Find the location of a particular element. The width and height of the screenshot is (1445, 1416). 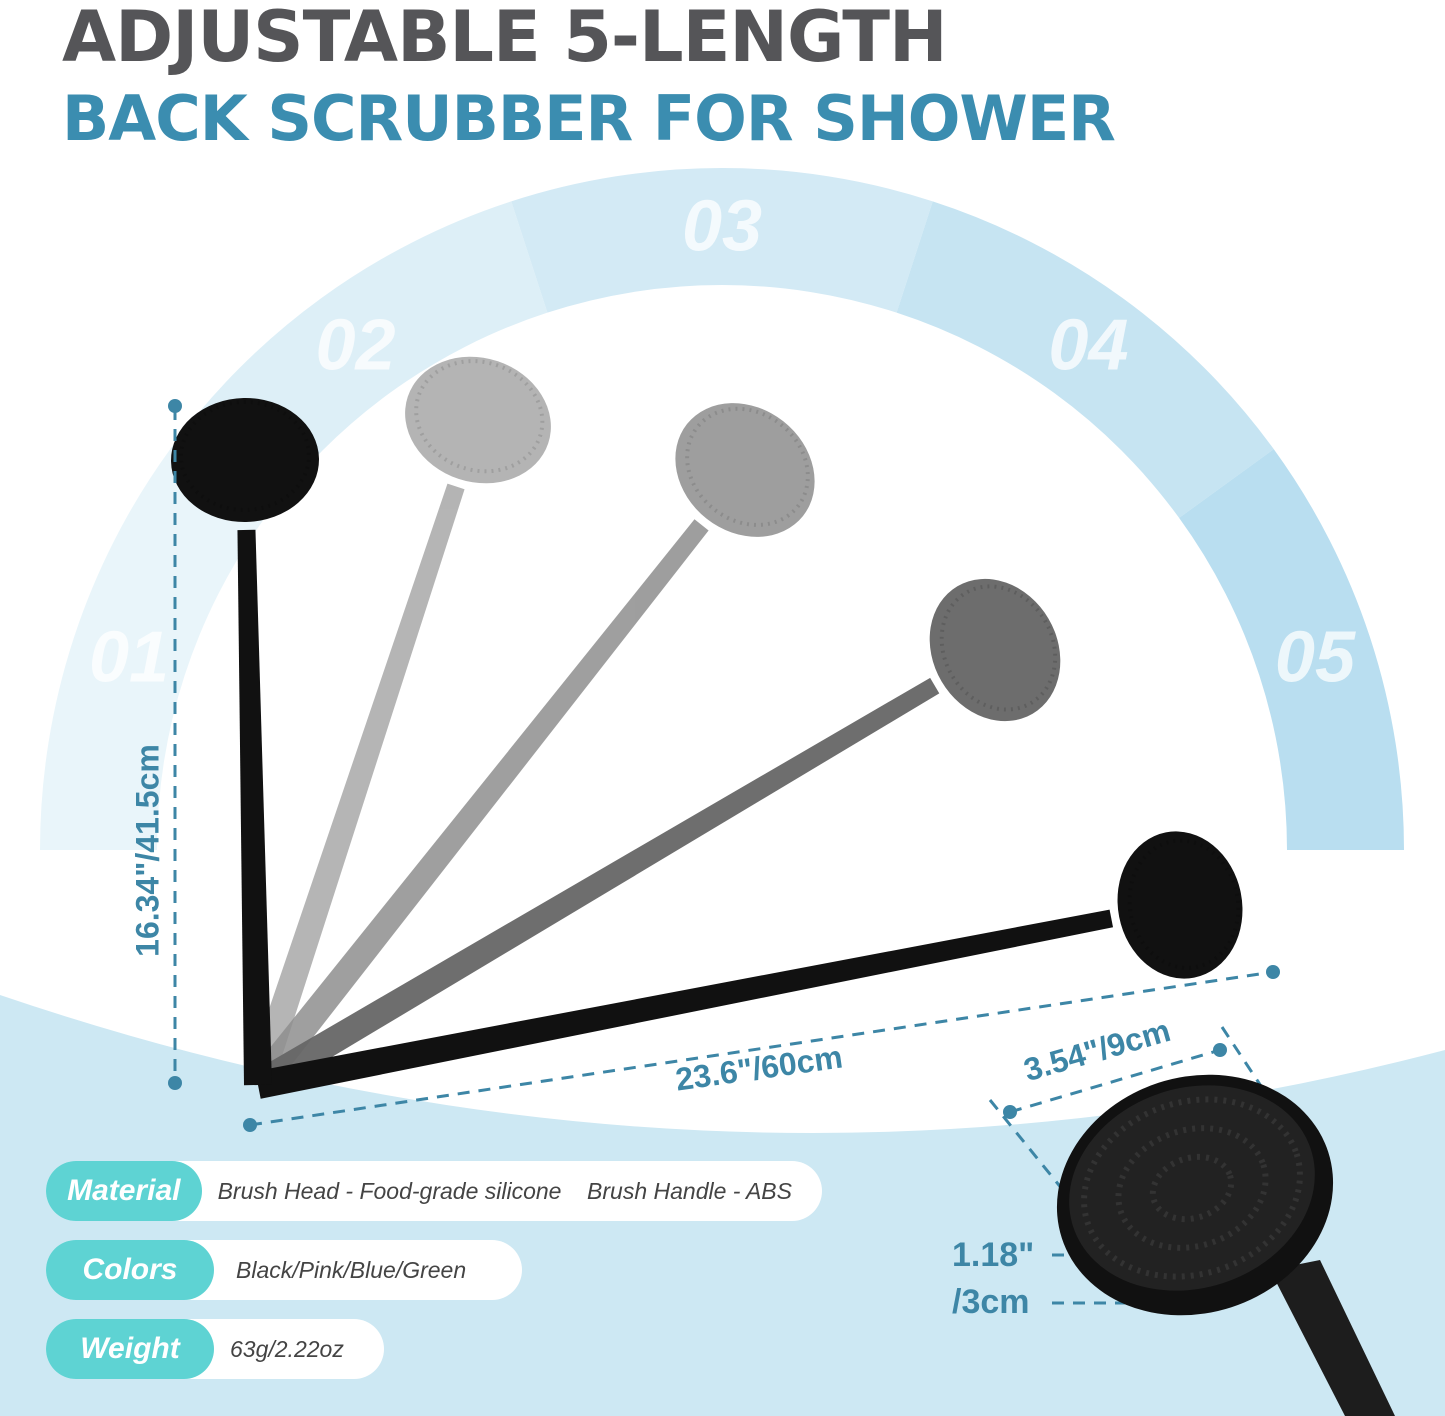

spec-value: 63g/2.22oz is located at coordinates (287, 1348).